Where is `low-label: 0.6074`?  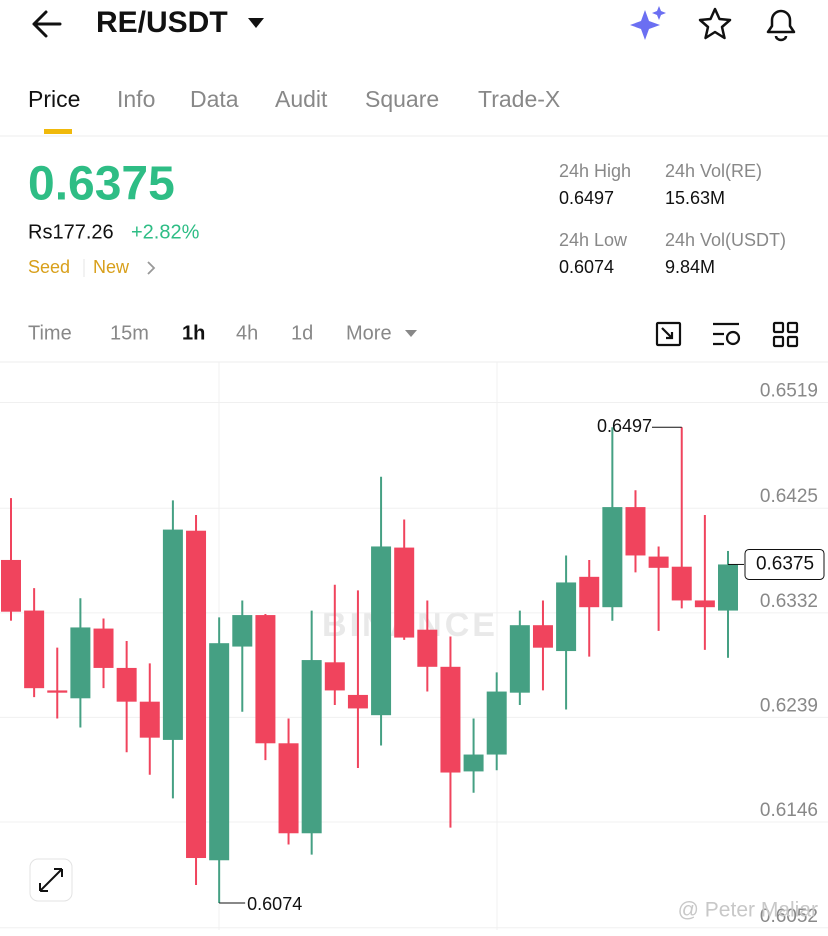 low-label: 0.6074 is located at coordinates (274, 904).